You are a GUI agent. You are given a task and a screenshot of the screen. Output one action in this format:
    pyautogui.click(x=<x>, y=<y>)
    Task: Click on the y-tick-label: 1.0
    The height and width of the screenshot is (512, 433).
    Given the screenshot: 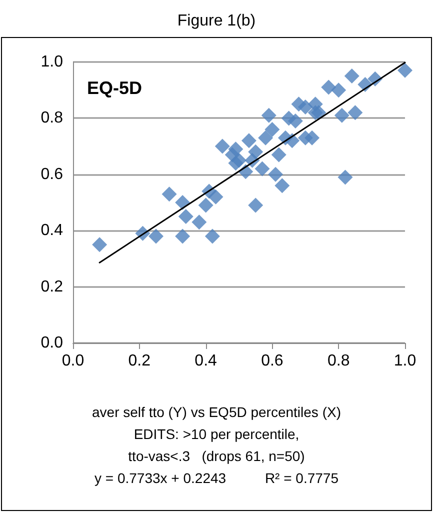 What is the action you would take?
    pyautogui.click(x=52, y=62)
    